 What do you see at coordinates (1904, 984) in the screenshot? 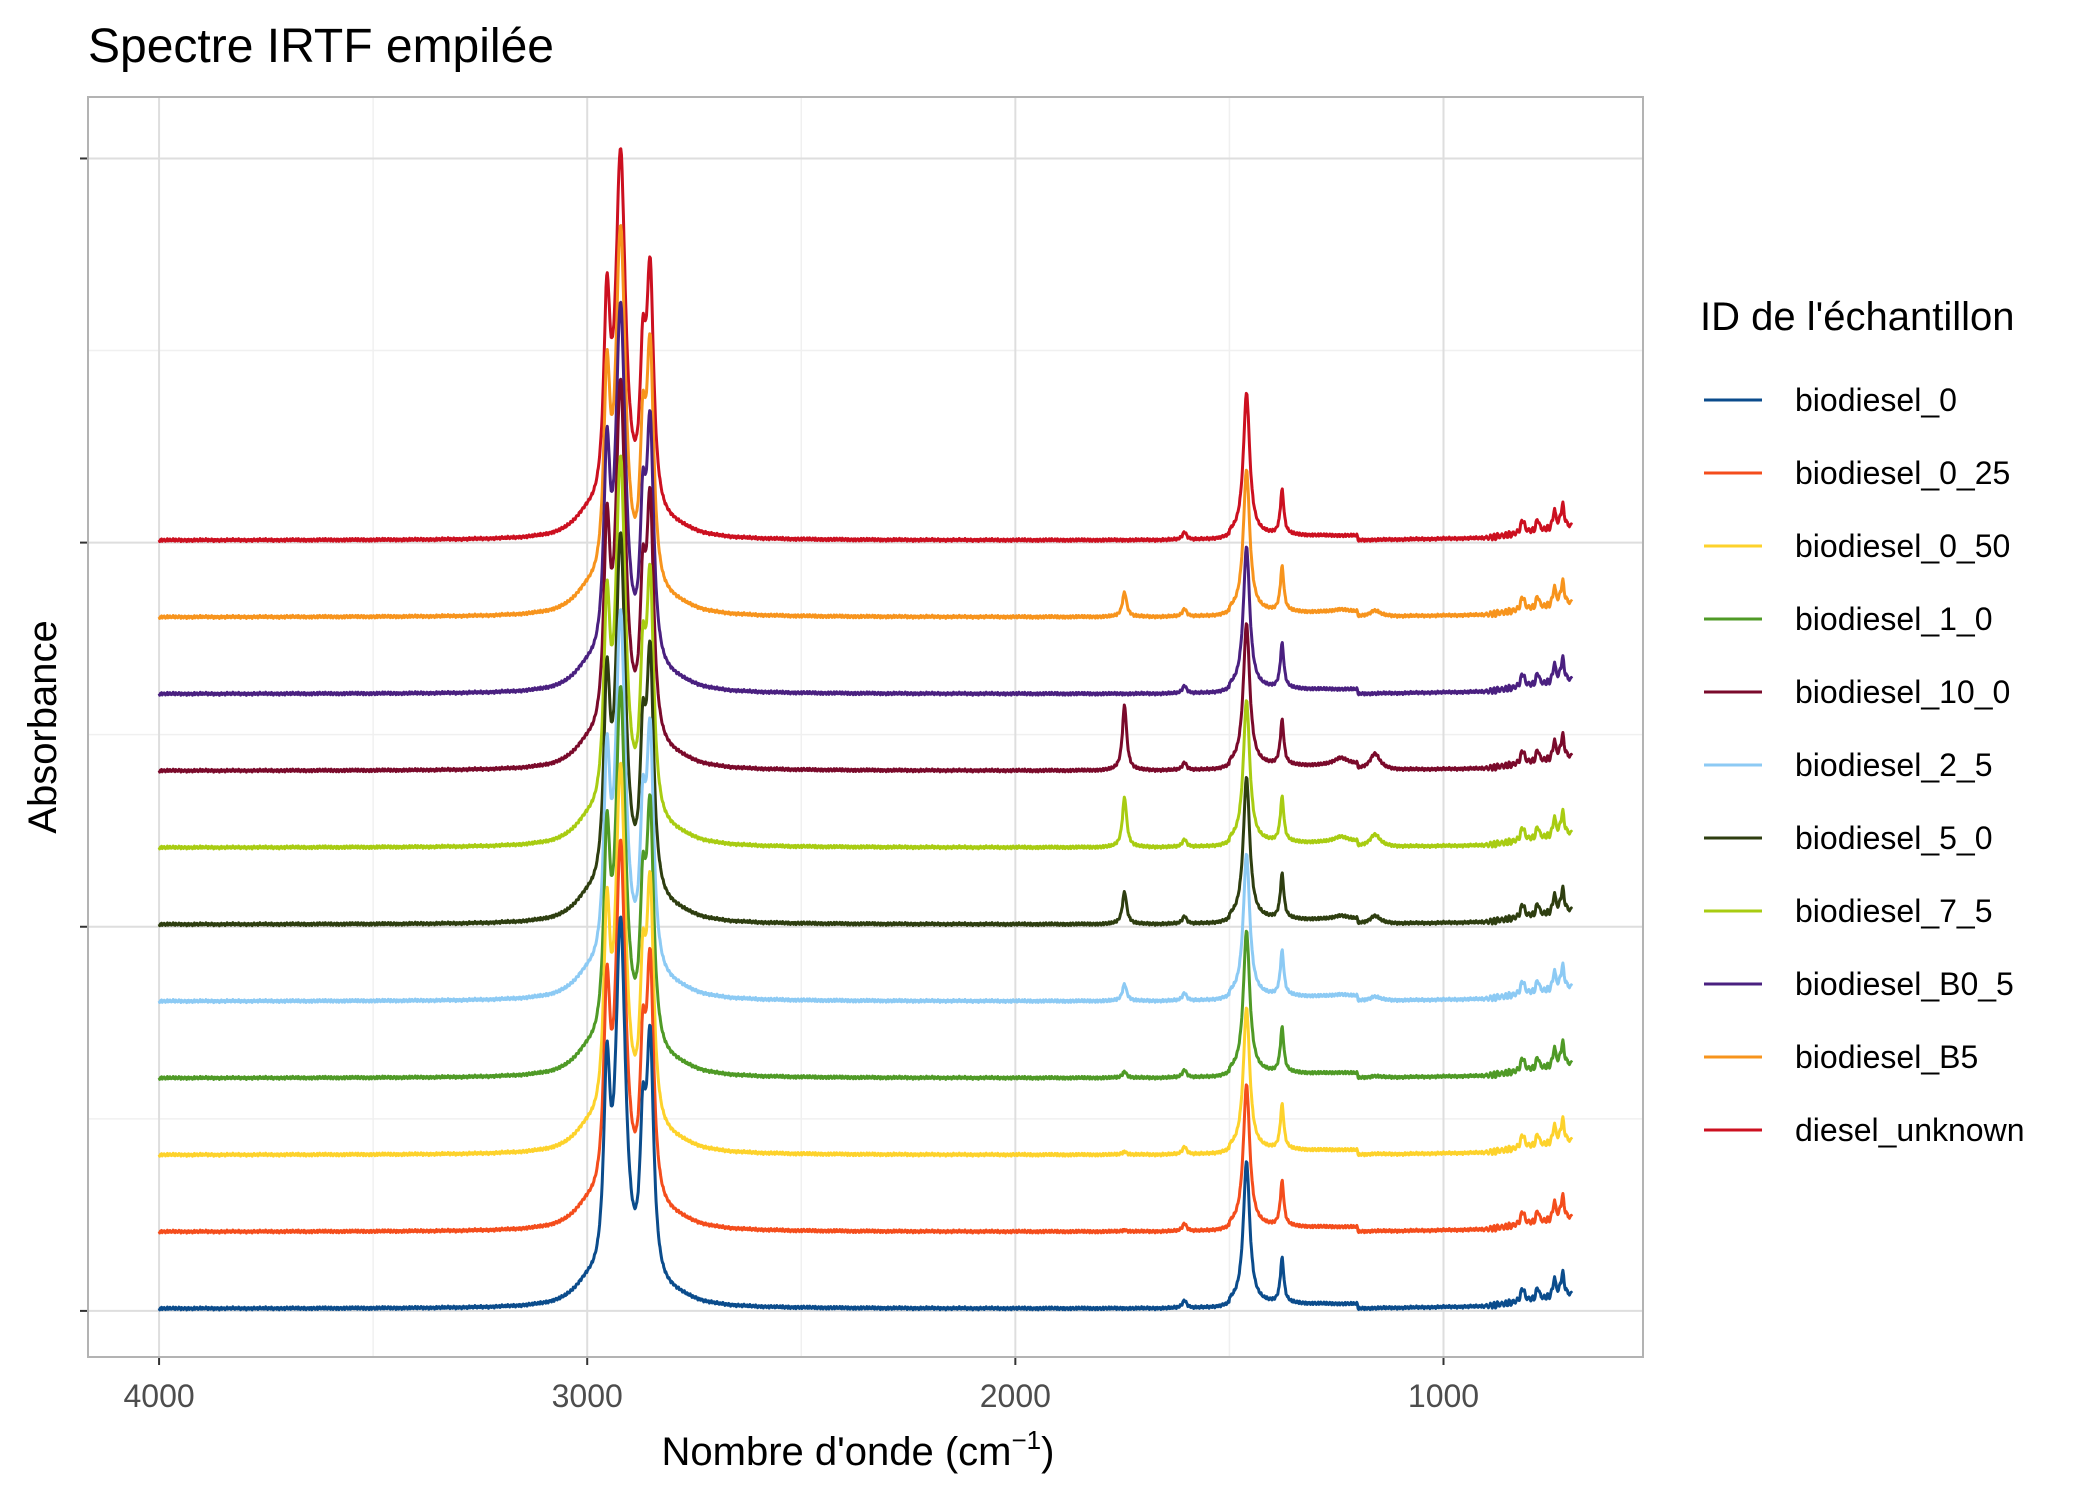
I see `legend-label-biodiesel_B0_5: biodiesel_B0_5` at bounding box center [1904, 984].